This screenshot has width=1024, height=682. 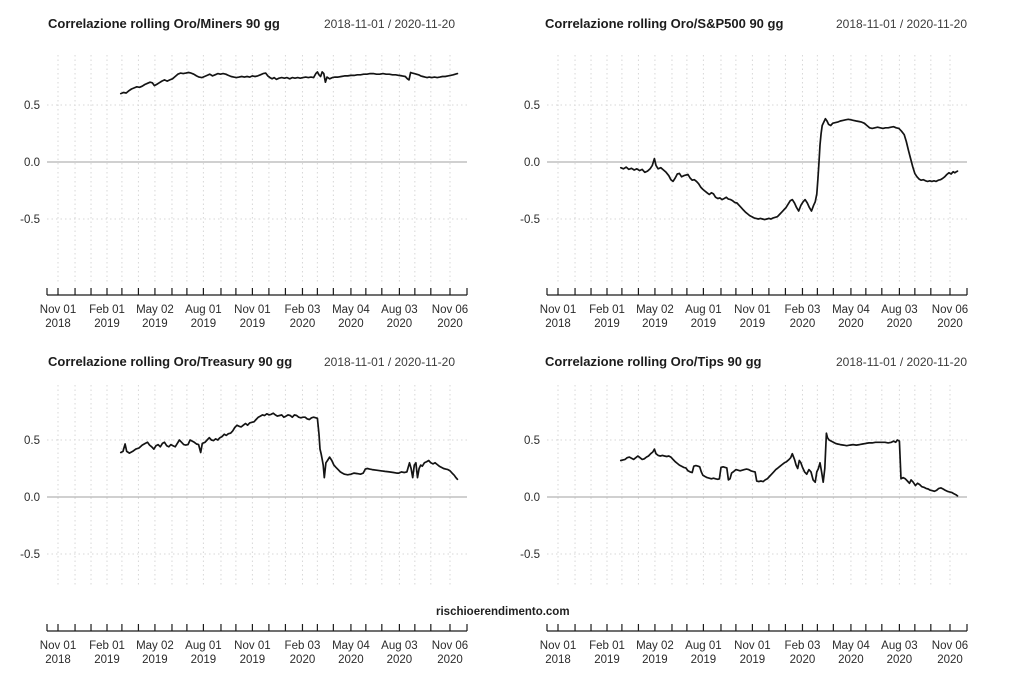 I want to click on chart-title: Correlazione rolling Oro/Tips 90 gg, so click(x=653, y=361).